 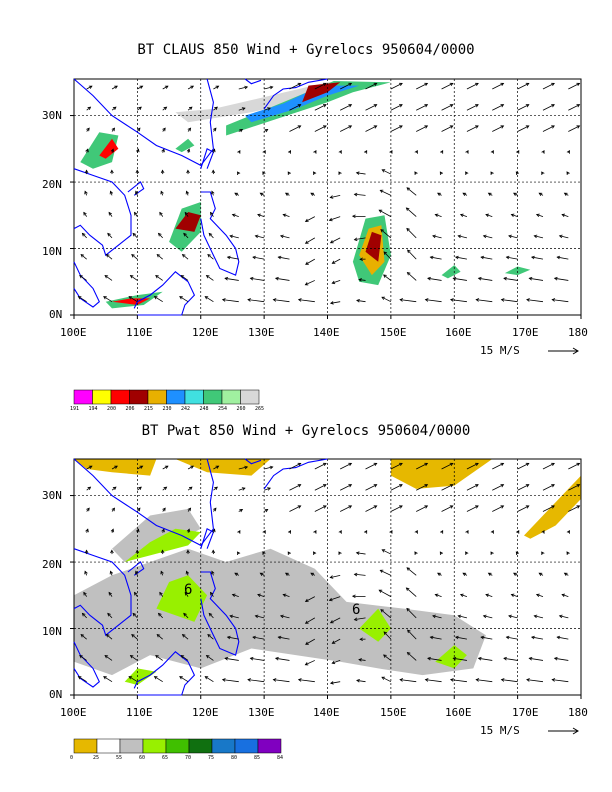 What do you see at coordinates (261, 332) in the screenshot?
I see `p1-lon-130: 130E` at bounding box center [261, 332].